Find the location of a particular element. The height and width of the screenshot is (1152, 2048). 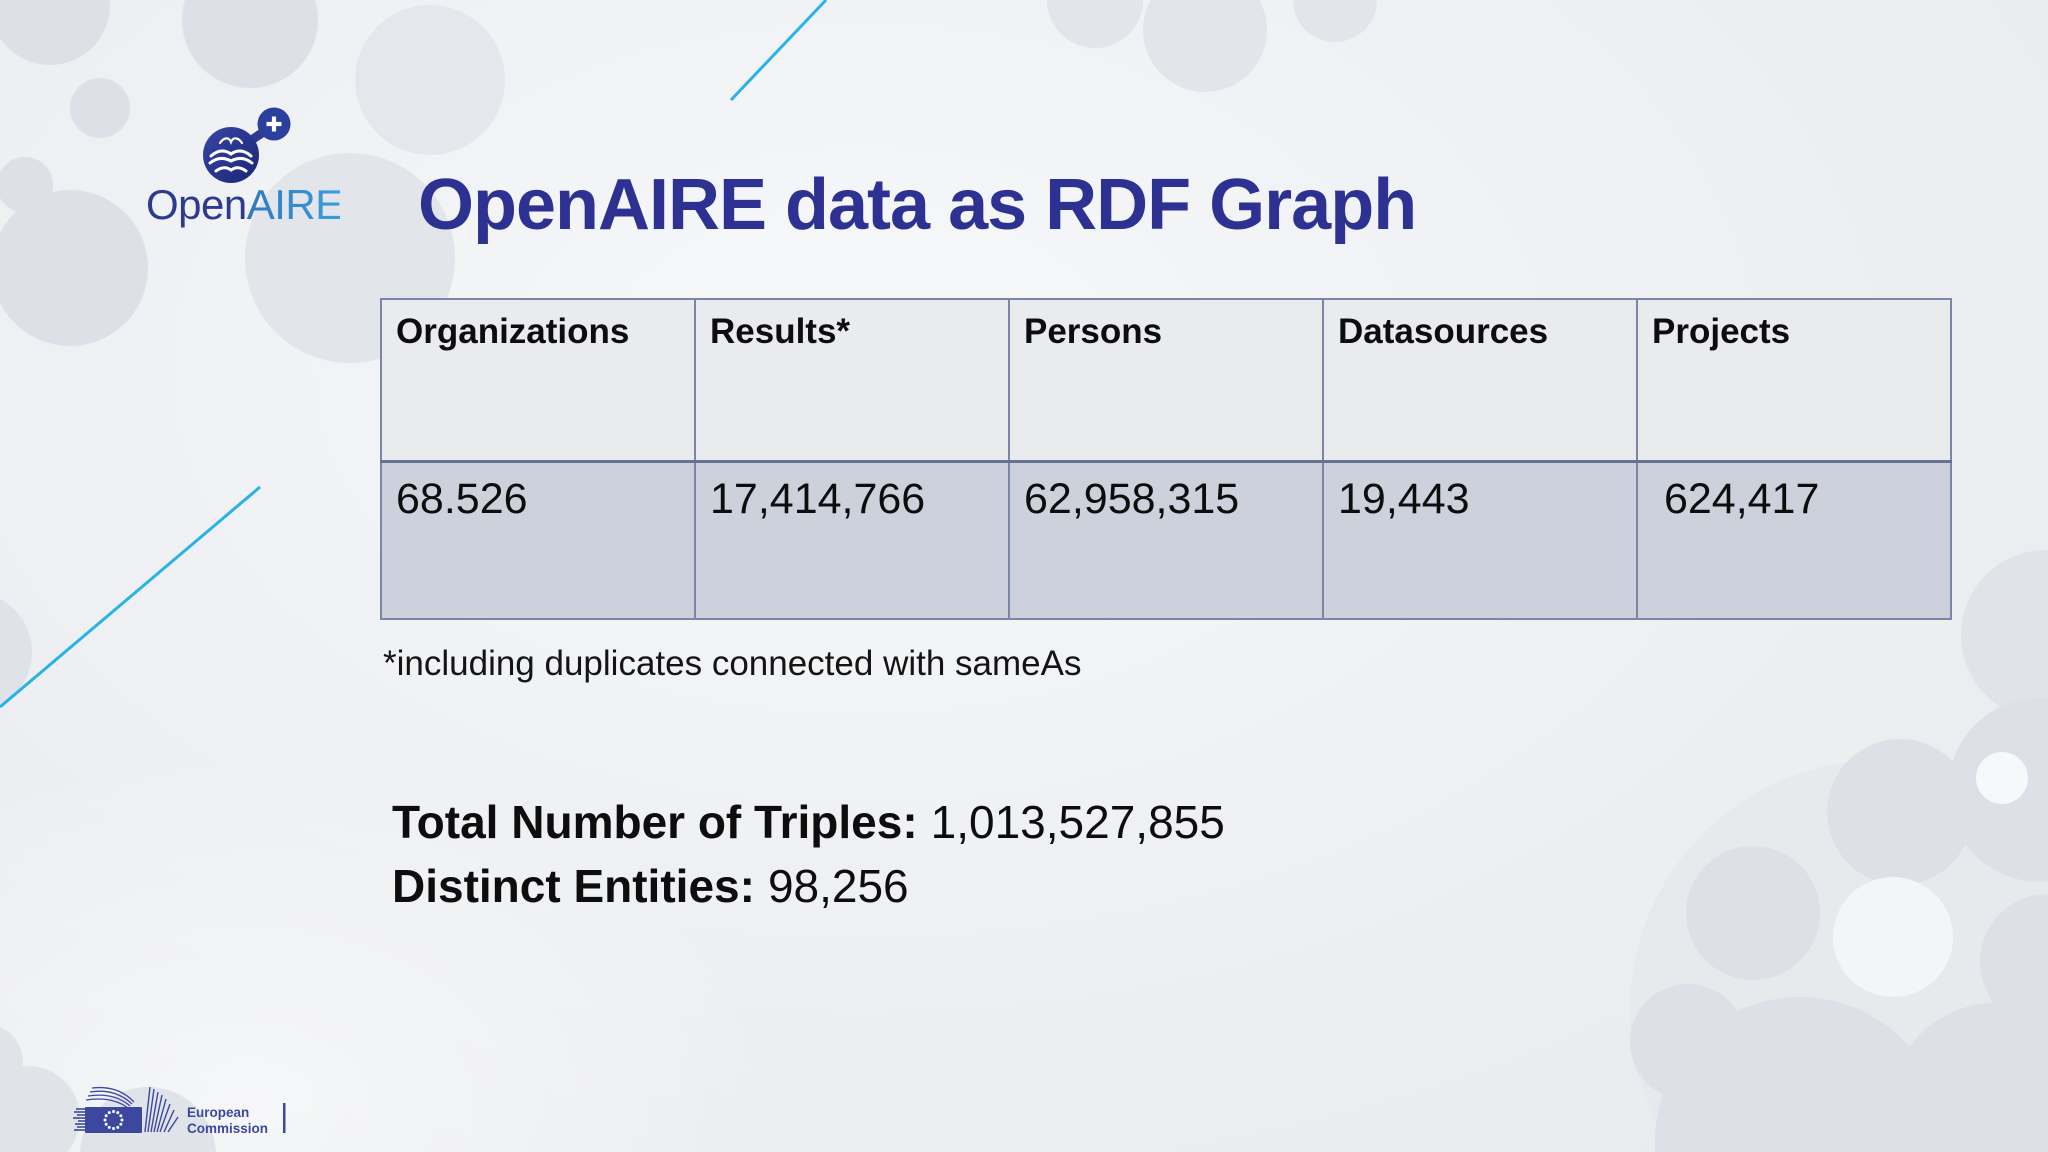

value-cell-projects: 624,417 is located at coordinates (1794, 540).